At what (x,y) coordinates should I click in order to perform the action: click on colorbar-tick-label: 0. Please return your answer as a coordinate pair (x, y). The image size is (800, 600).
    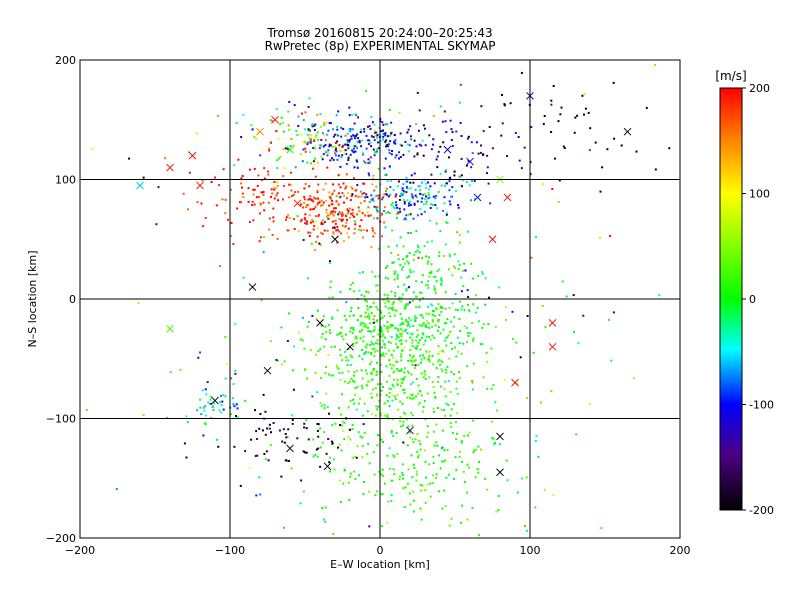
    Looking at the image, I should click on (752, 299).